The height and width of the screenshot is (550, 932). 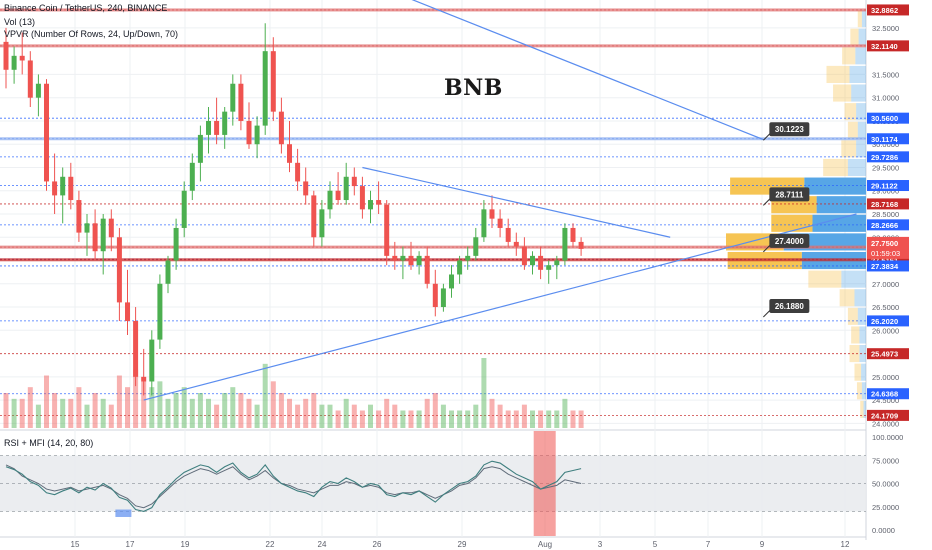 What do you see at coordinates (293, 393) in the screenshot?
I see `volume-bars` at bounding box center [293, 393].